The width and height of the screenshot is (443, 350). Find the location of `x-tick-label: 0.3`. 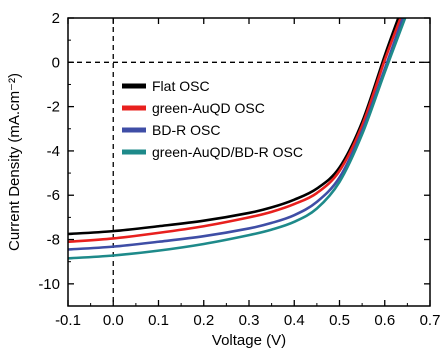

x-tick-label: 0.3 is located at coordinates (249, 320).